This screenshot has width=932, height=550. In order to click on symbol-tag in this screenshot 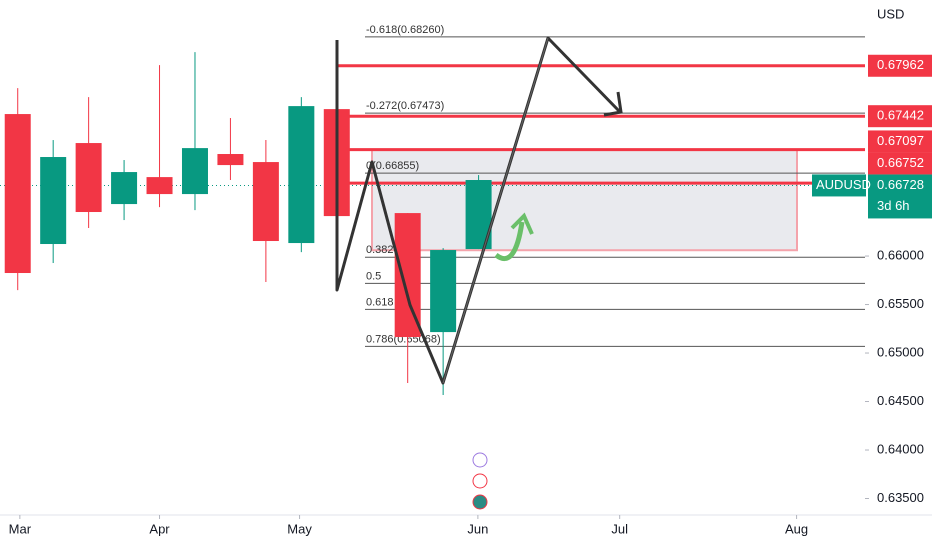, I will do `click(839, 185)`.